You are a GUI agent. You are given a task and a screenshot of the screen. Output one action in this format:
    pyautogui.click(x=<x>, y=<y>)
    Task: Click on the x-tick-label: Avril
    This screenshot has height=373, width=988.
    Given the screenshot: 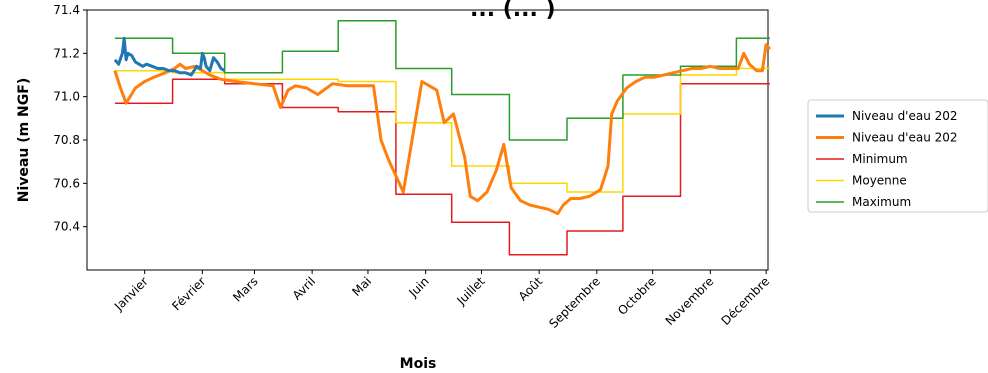 What is the action you would take?
    pyautogui.click(x=304, y=288)
    